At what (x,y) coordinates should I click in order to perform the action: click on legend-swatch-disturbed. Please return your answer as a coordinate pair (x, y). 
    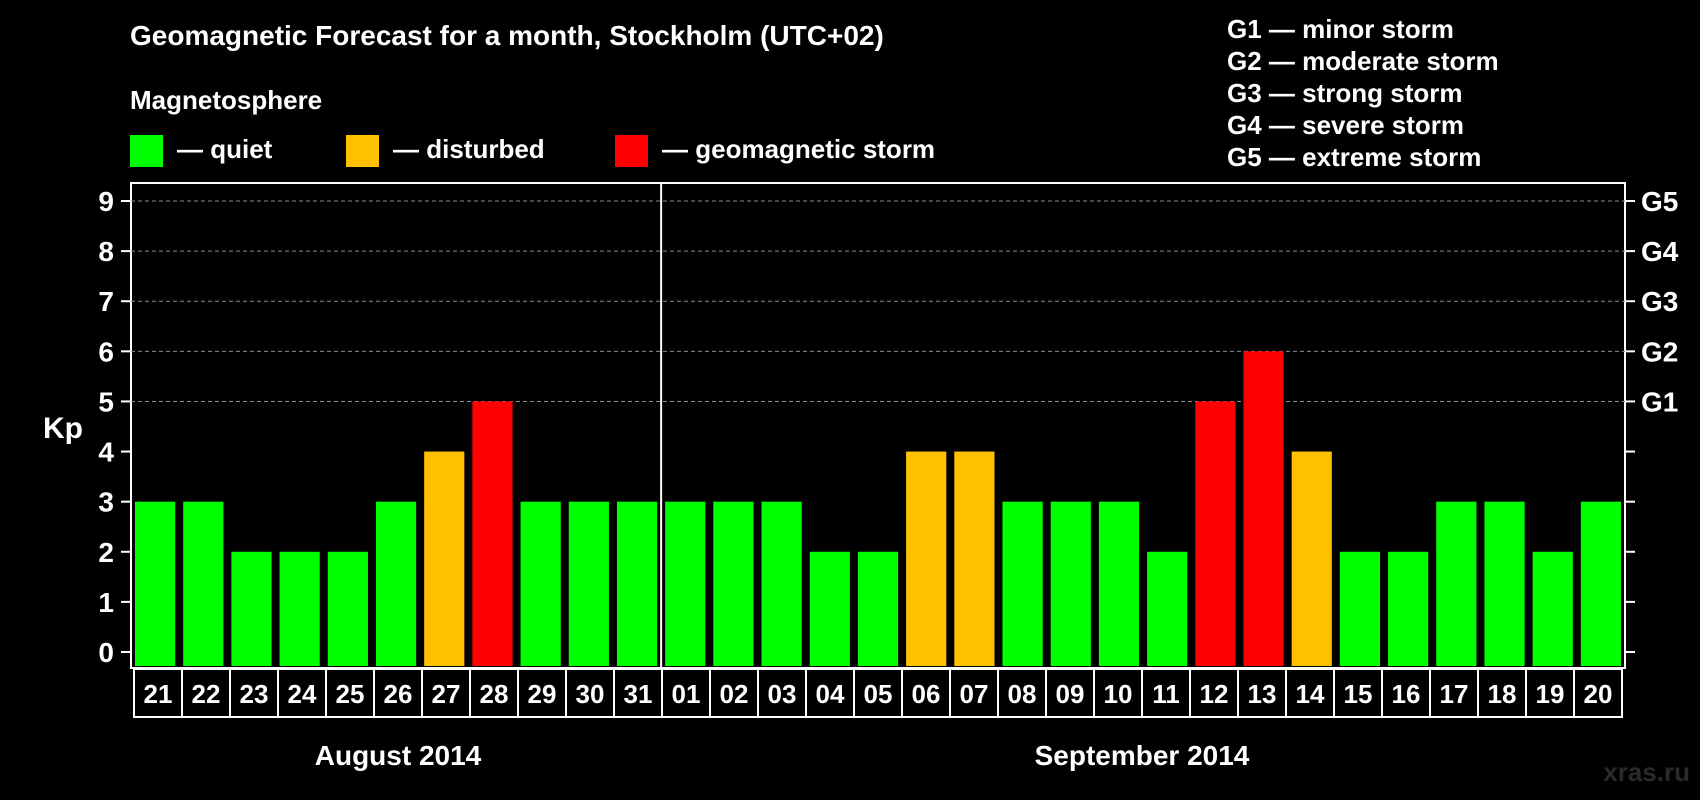
    Looking at the image, I should click on (362, 151).